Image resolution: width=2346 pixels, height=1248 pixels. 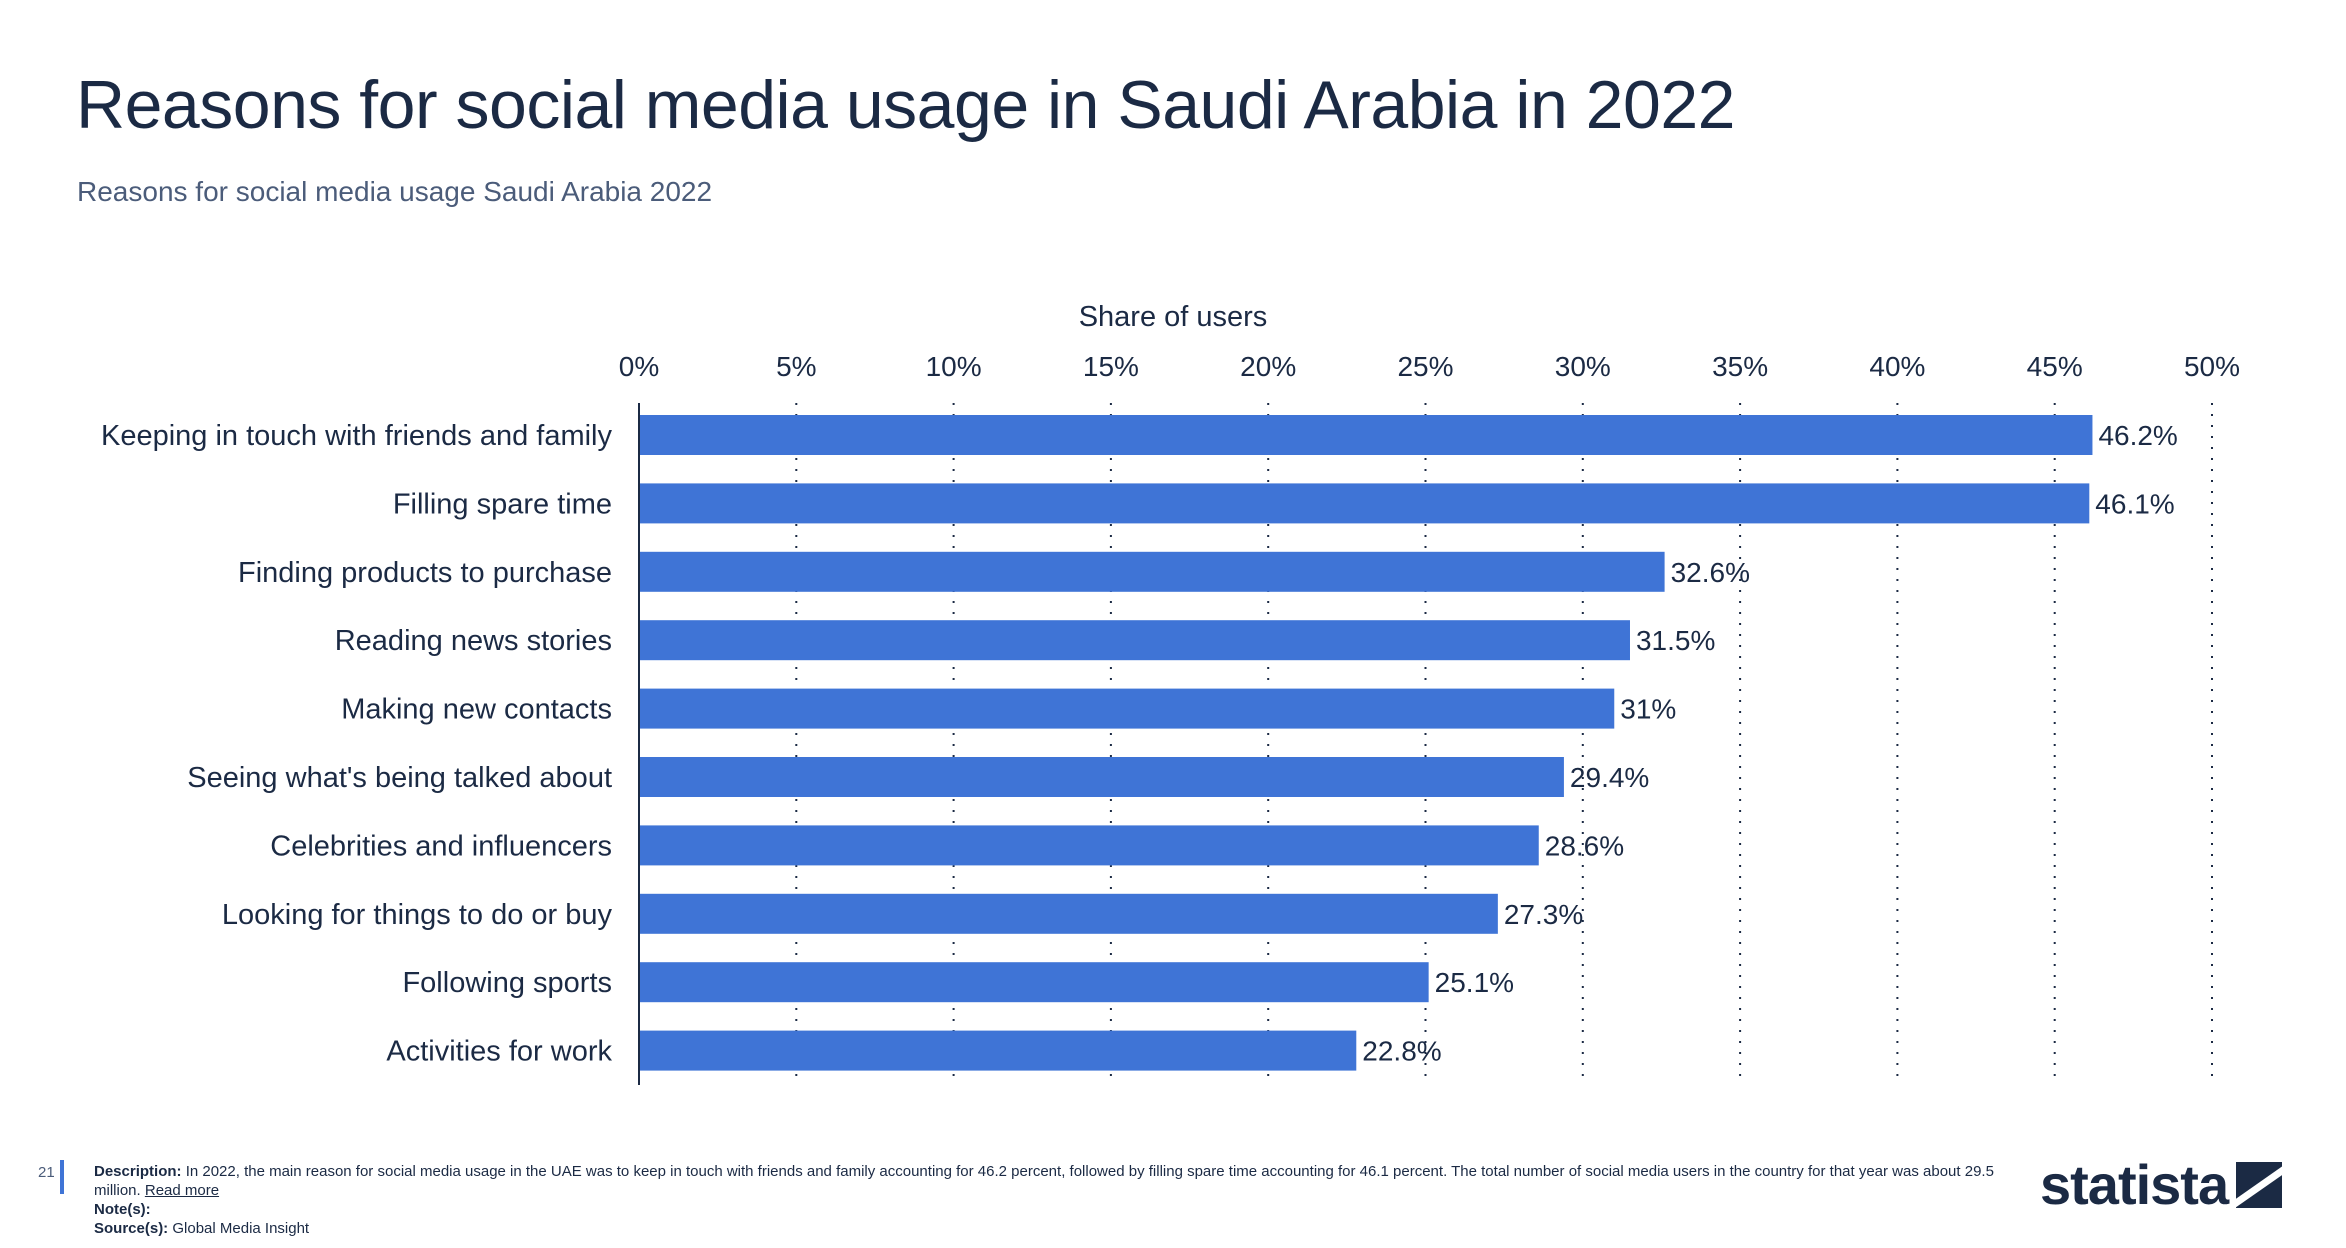 I want to click on statista-logo: statista, so click(x=2161, y=1184).